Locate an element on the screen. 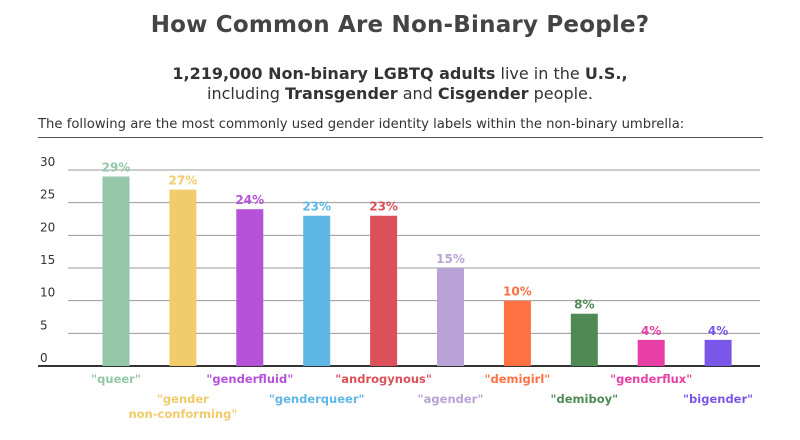 Image resolution: width=800 pixels, height=440 pixels. category-label-line: non-conforming" is located at coordinates (183, 414).